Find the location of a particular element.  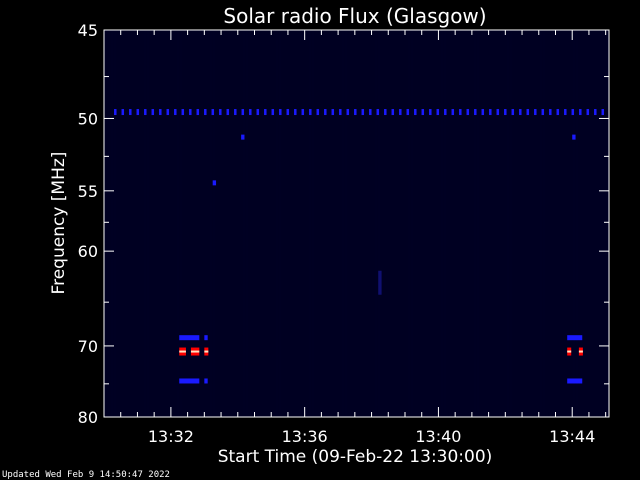

updated-timestamp: Updated Wed Feb 9 14:50:47 2022 is located at coordinates (86, 475).